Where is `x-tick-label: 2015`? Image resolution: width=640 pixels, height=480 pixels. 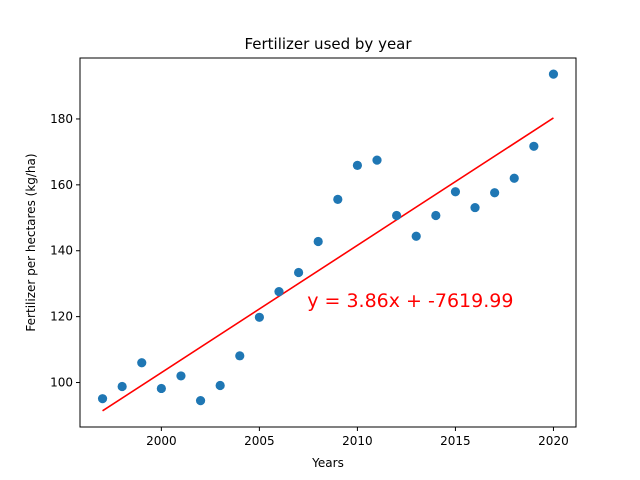 x-tick-label: 2015 is located at coordinates (455, 441).